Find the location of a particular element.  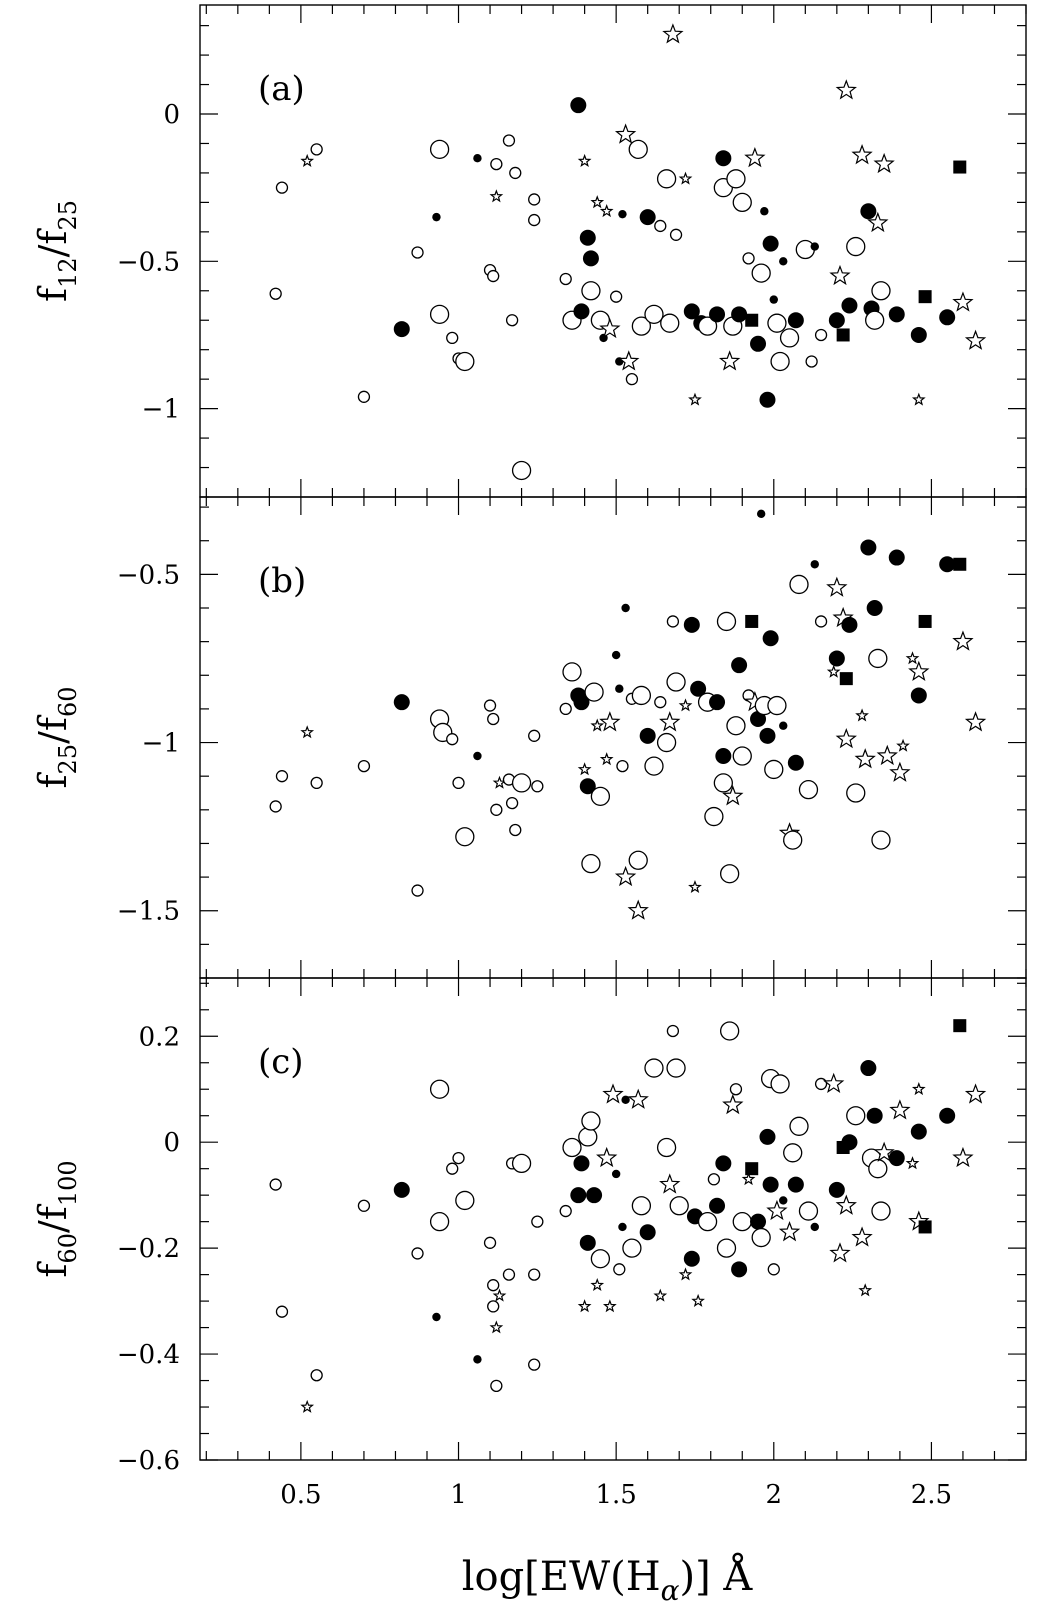

y-tick-label: −0.6 is located at coordinates (148, 1461).